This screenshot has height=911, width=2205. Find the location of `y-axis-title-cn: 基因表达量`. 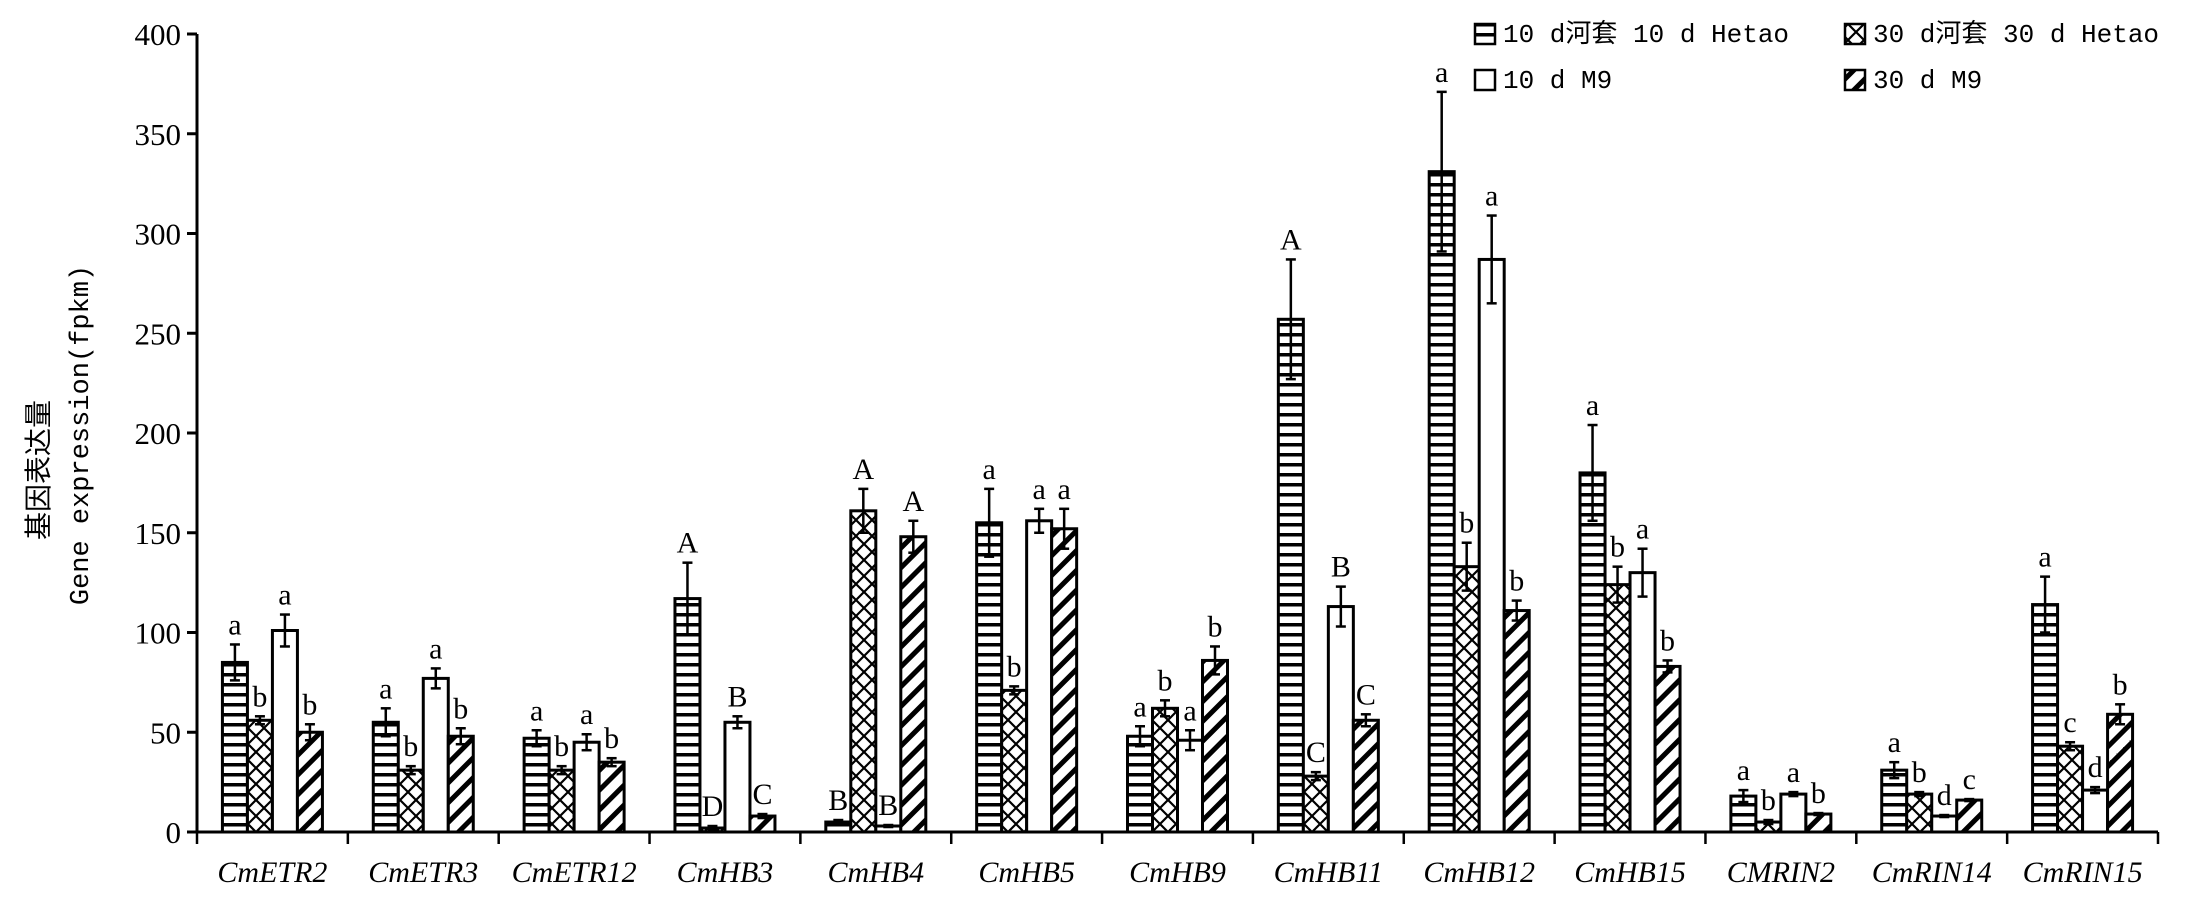

y-axis-title-cn: 基因表达量 is located at coordinates (38, 470).